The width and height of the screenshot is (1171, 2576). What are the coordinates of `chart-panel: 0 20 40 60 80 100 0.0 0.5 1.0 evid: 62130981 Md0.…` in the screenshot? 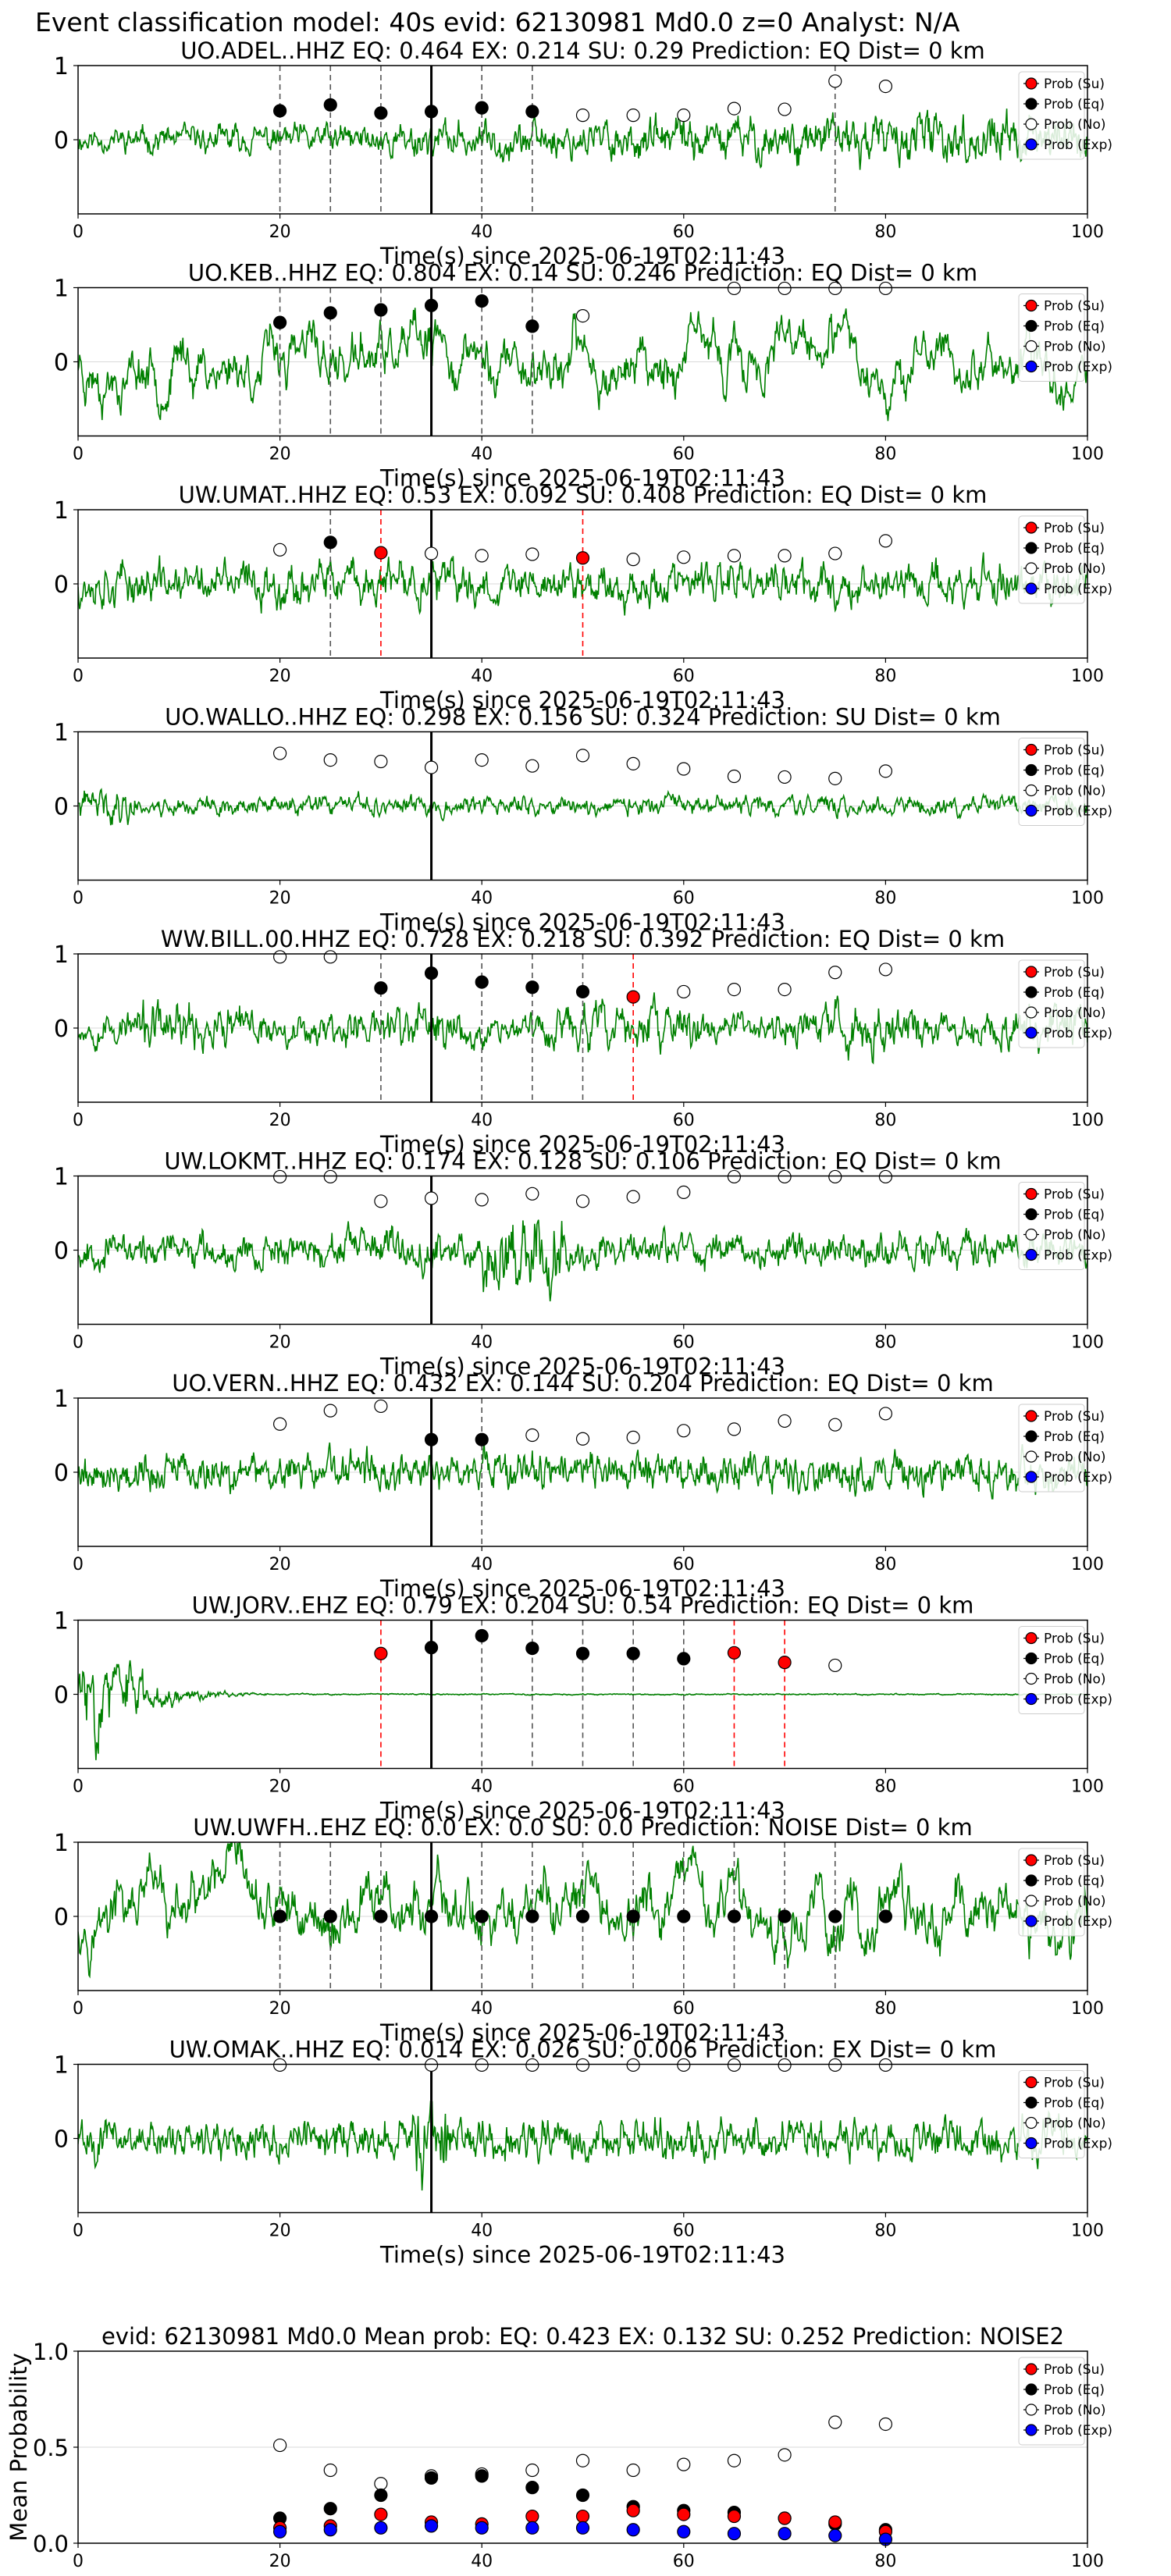 It's located at (558, 2447).